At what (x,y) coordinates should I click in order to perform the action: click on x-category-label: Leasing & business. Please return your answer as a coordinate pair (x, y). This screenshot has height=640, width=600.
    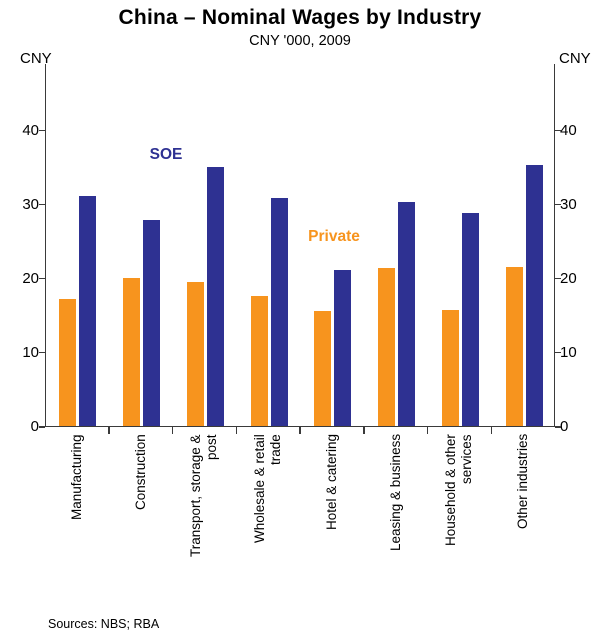
    Looking at the image, I should click on (395, 493).